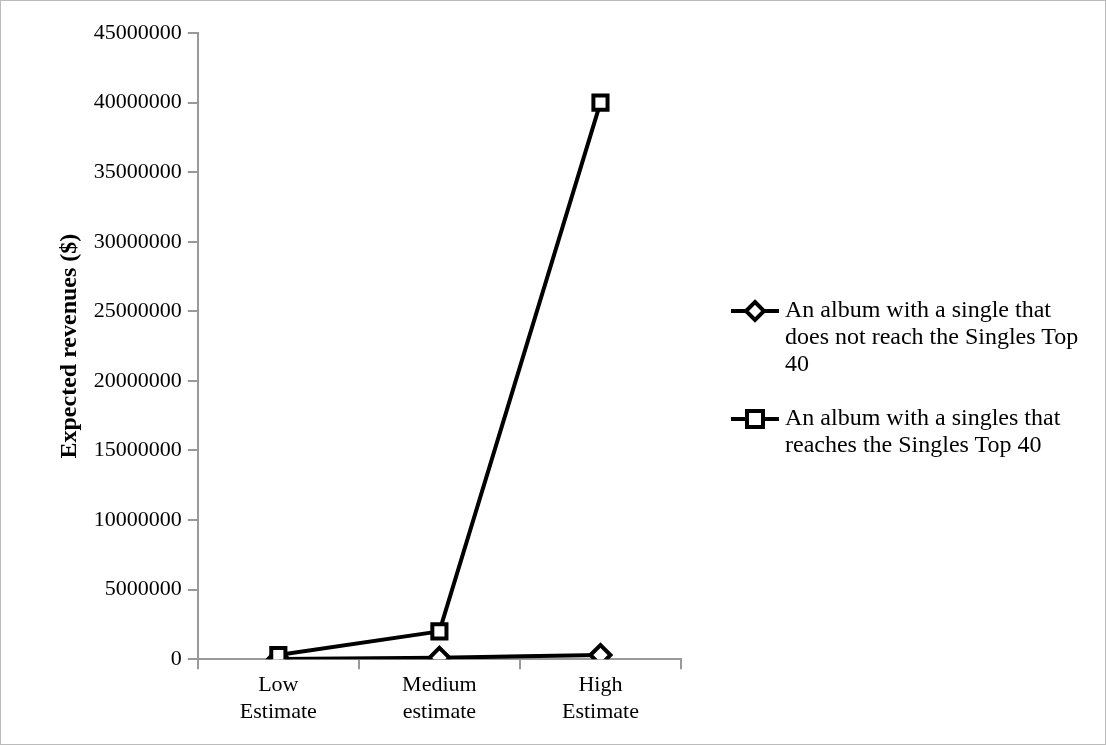  What do you see at coordinates (923, 431) in the screenshot?
I see `legend-label: An album with a singles that reaches the Singles Top 40` at bounding box center [923, 431].